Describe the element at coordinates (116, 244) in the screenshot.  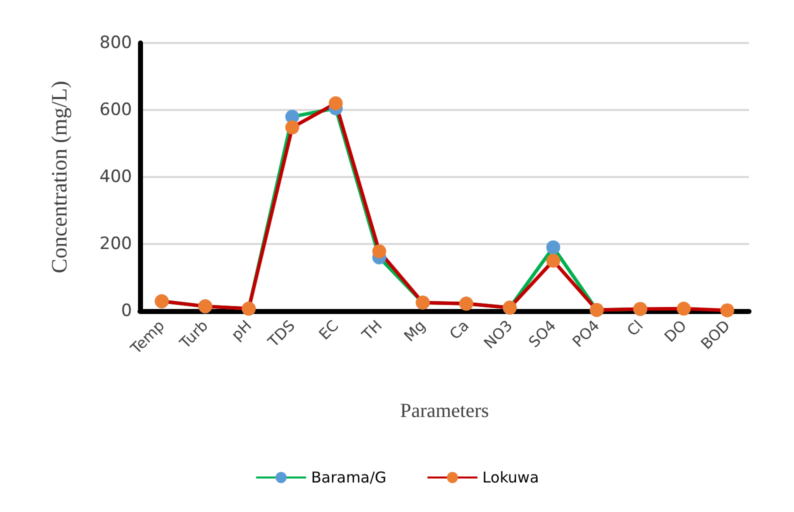
I see `y-tick-label: 200` at that location.